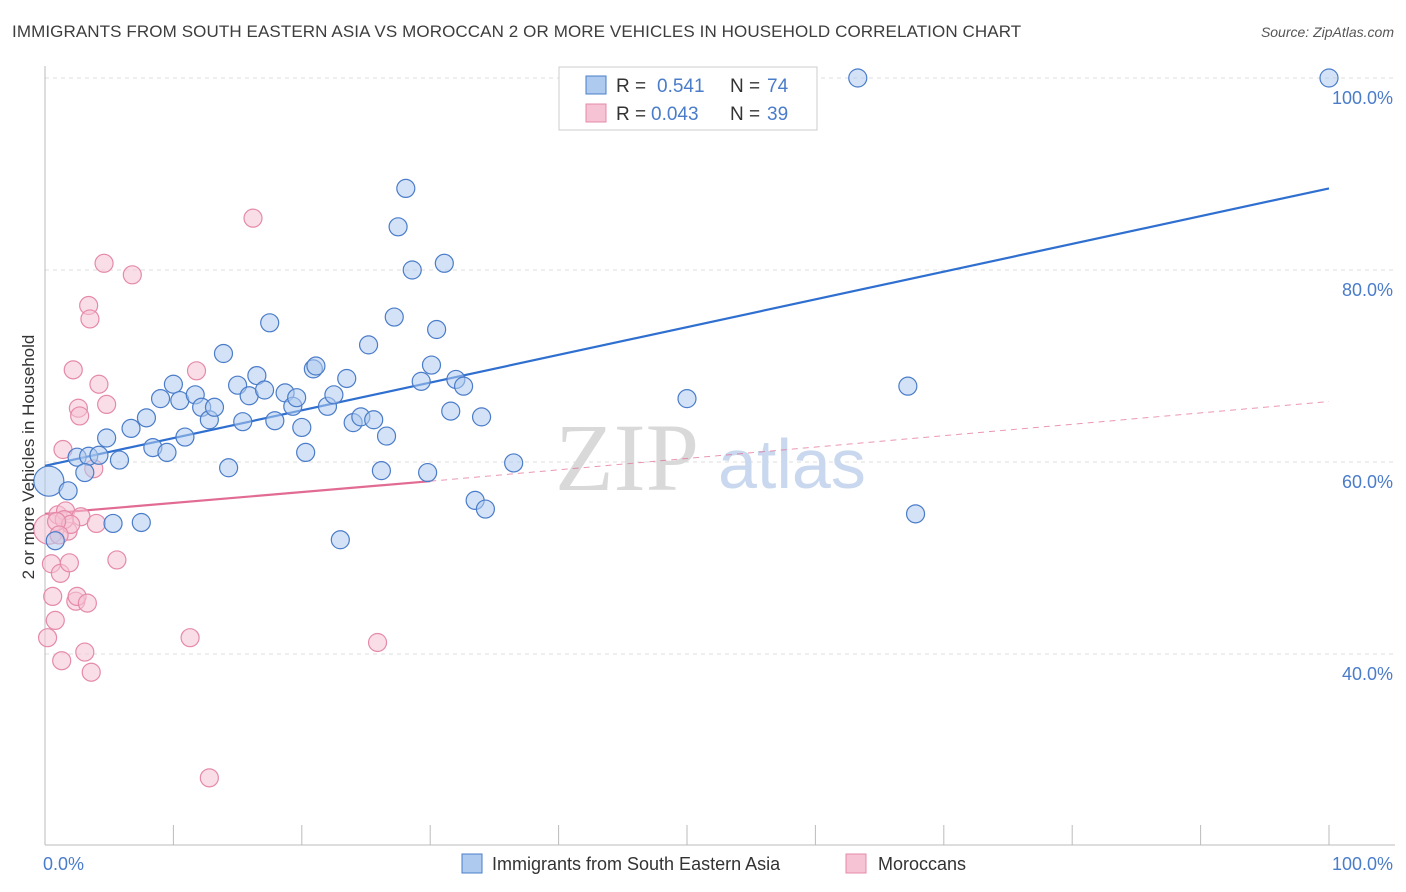 The height and width of the screenshot is (892, 1406). Describe the element at coordinates (631, 114) in the screenshot. I see `legend-r-label-2: R =` at that location.